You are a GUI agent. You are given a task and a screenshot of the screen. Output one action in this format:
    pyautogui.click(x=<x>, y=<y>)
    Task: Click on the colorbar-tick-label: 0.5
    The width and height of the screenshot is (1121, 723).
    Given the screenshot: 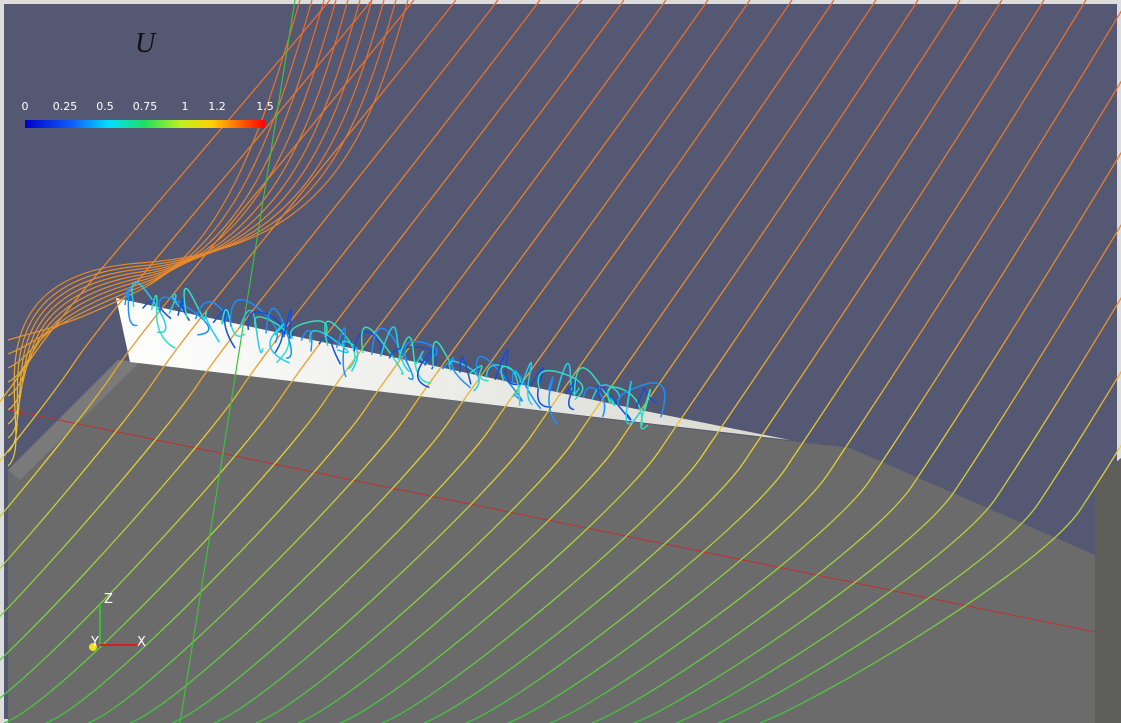 What is the action you would take?
    pyautogui.click(x=105, y=106)
    